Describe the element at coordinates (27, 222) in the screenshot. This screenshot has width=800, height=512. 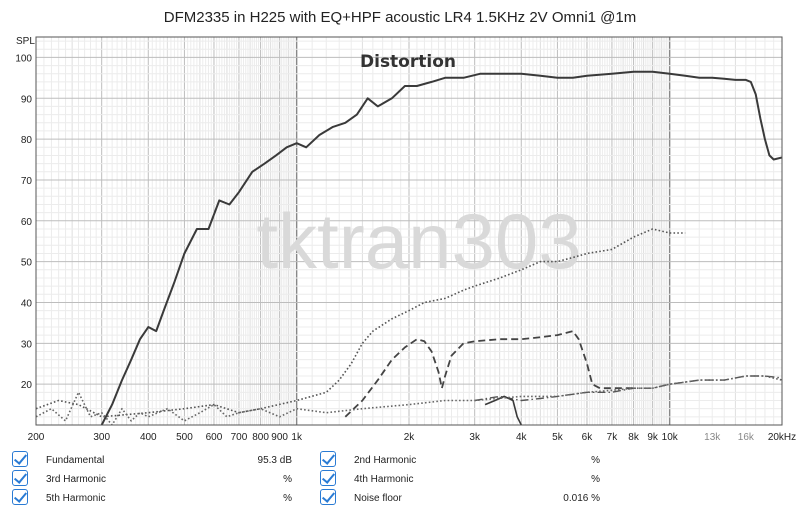
I see `y-tick-label: 60` at that location.